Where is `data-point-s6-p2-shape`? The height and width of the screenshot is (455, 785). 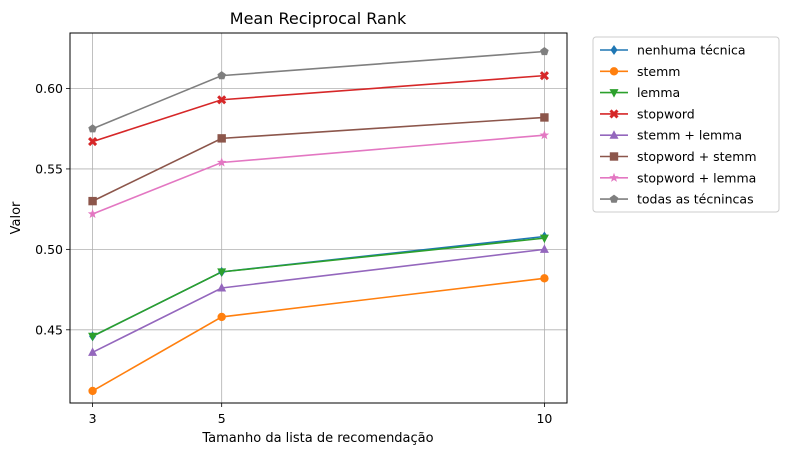 data-point-s6-p2-shape is located at coordinates (544, 135).